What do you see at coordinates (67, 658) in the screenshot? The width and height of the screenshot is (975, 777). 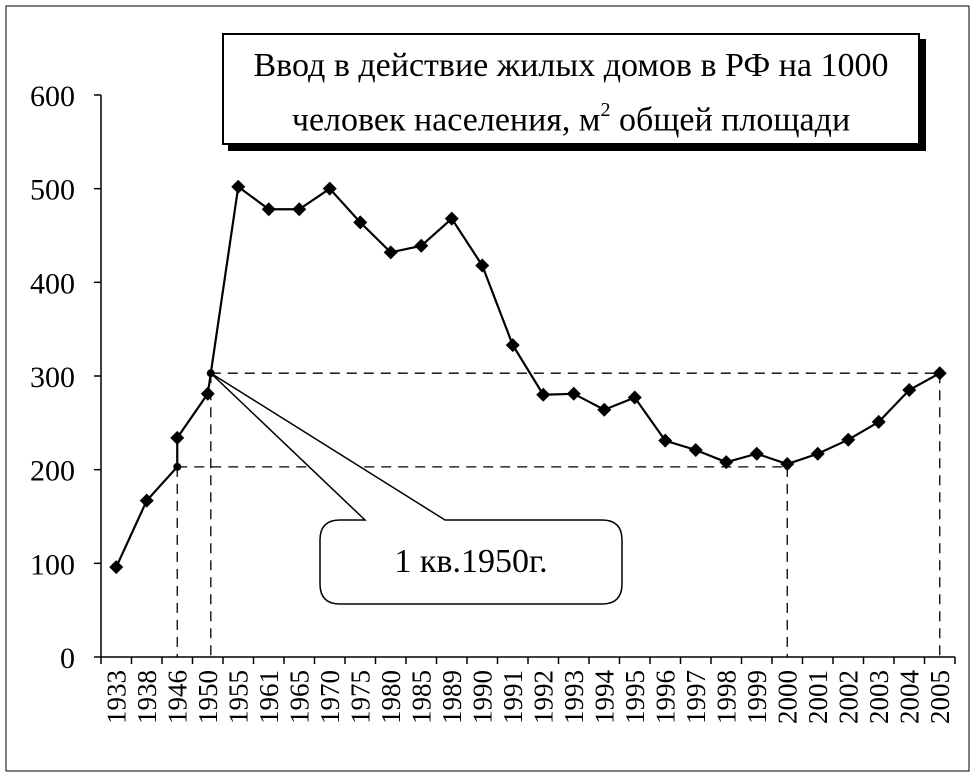 I see `y-tick-label: 0` at bounding box center [67, 658].